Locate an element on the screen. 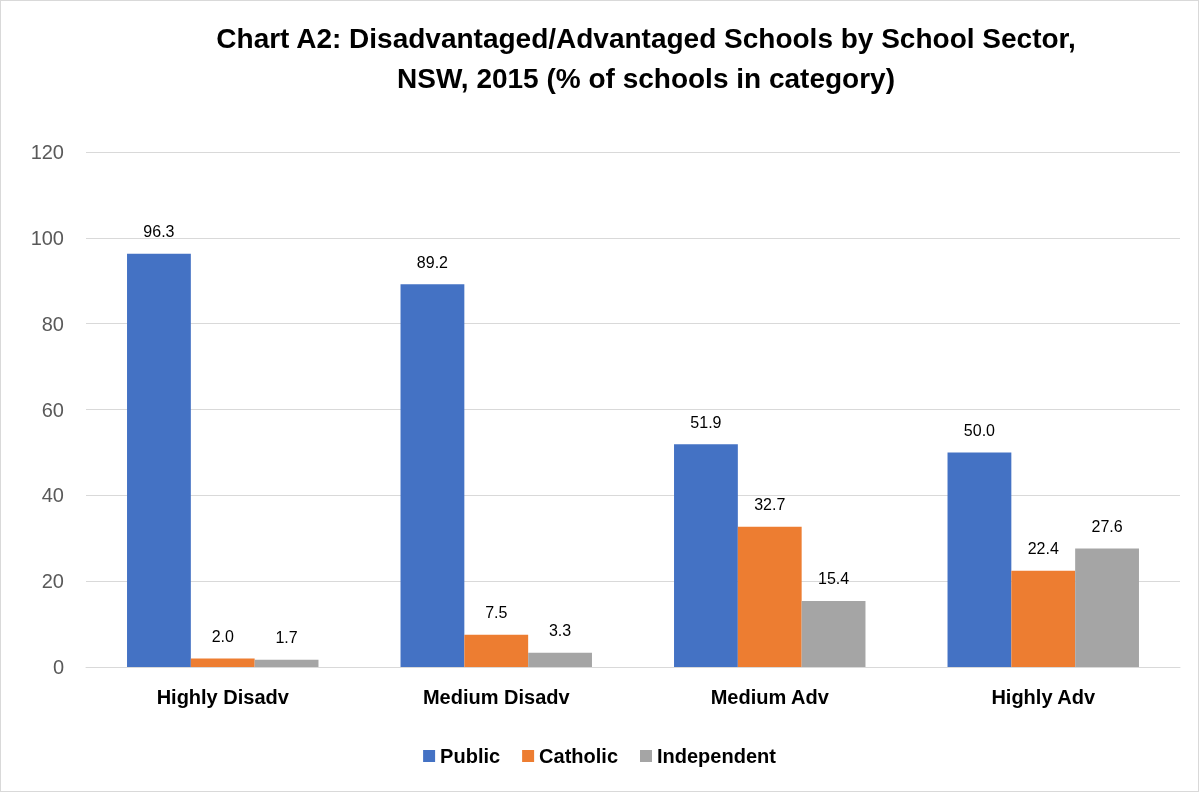 This screenshot has width=1199, height=792. x-tick-label: Medium Disadv is located at coordinates (496, 697).